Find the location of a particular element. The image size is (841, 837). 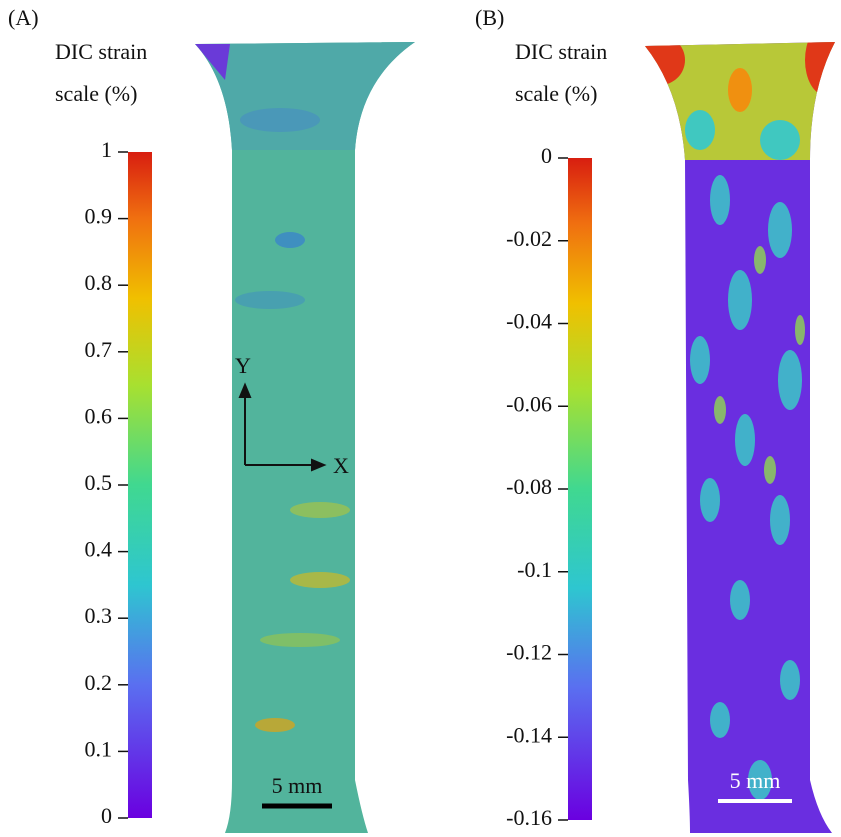

axis-label: Y is located at coordinates (243, 365).